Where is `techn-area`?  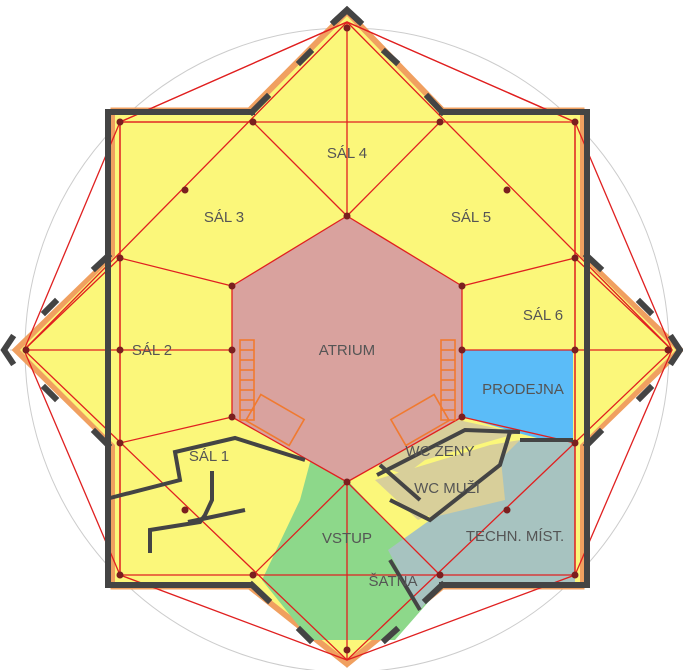
techn-area is located at coordinates (481, 525).